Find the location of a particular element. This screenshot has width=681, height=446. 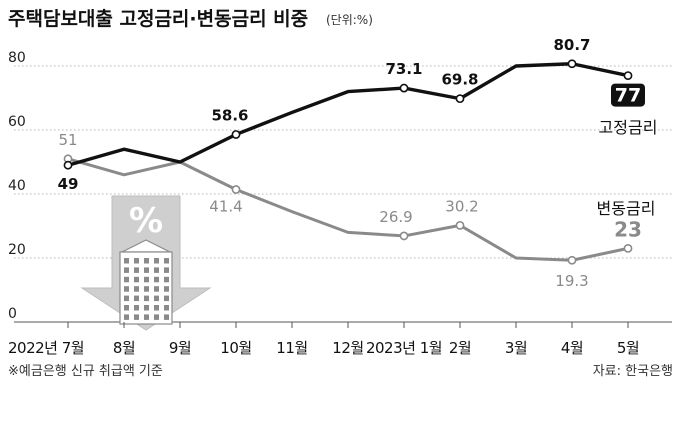

data-label-variable-3: 41.4 is located at coordinates (225, 207).